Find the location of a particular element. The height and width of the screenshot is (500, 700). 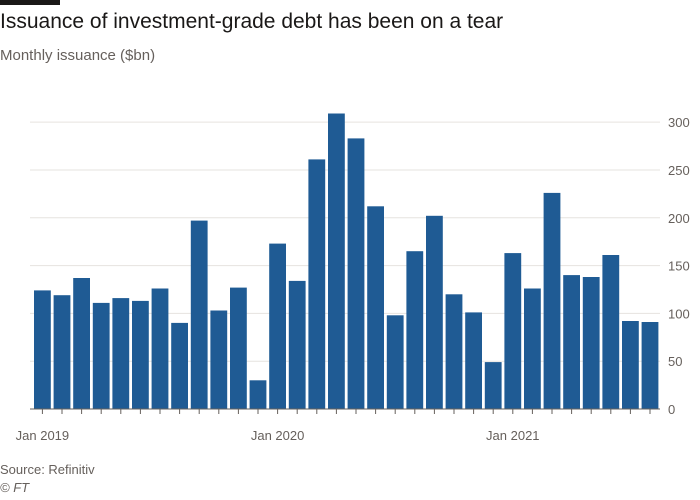

ft-credit: © FT is located at coordinates (15, 487).